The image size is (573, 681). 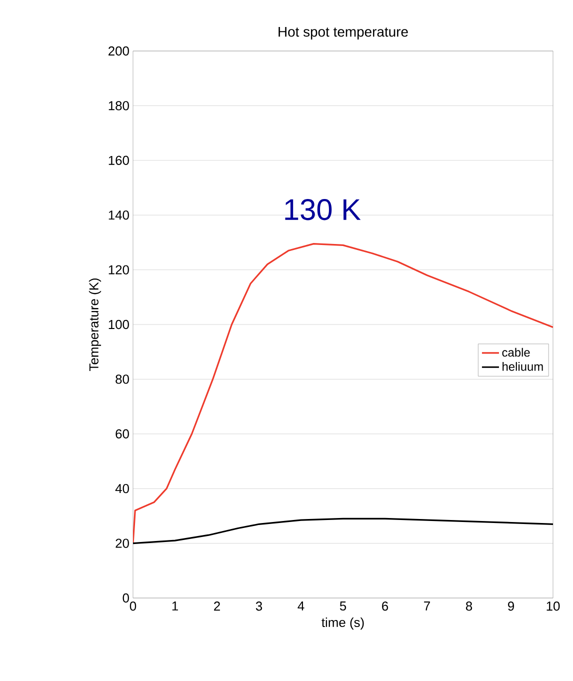 What do you see at coordinates (175, 606) in the screenshot?
I see `x-tick-label: 1` at bounding box center [175, 606].